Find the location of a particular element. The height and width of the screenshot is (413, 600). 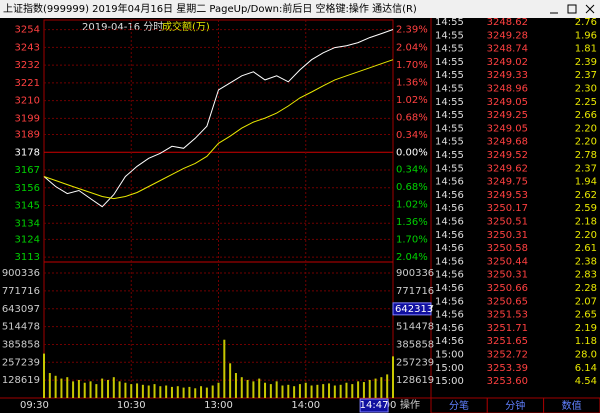

list-volume: 2.83 is located at coordinates (586, 275).